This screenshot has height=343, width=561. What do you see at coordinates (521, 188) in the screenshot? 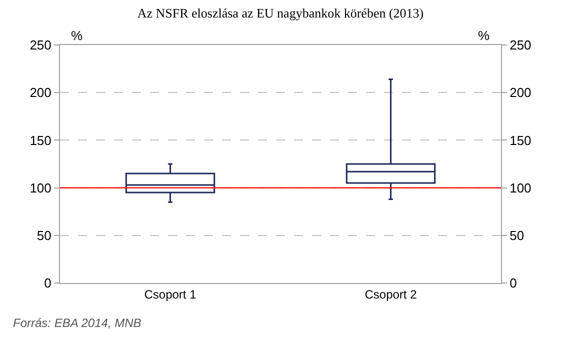
I see `y2-tick-label: 100` at bounding box center [521, 188].